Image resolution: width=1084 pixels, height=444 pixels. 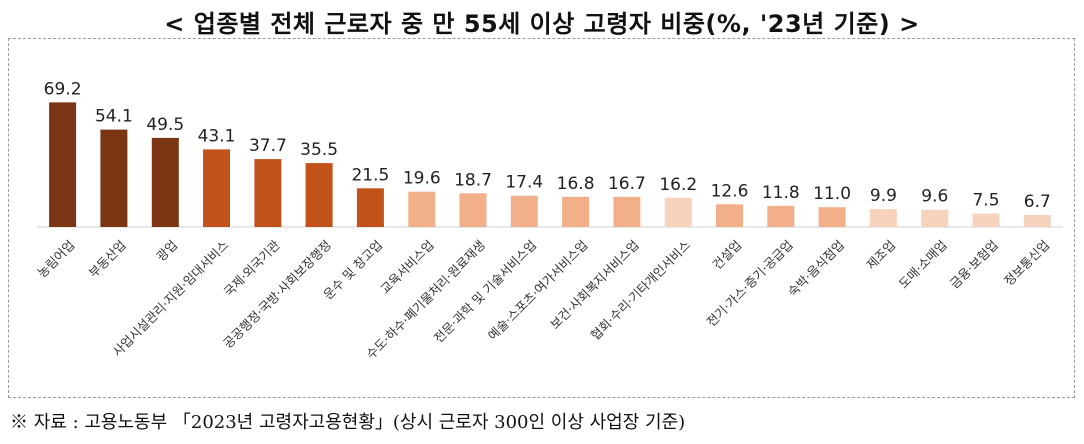 I want to click on category-label: 보건·사회복지서비스업, so click(x=594, y=284).